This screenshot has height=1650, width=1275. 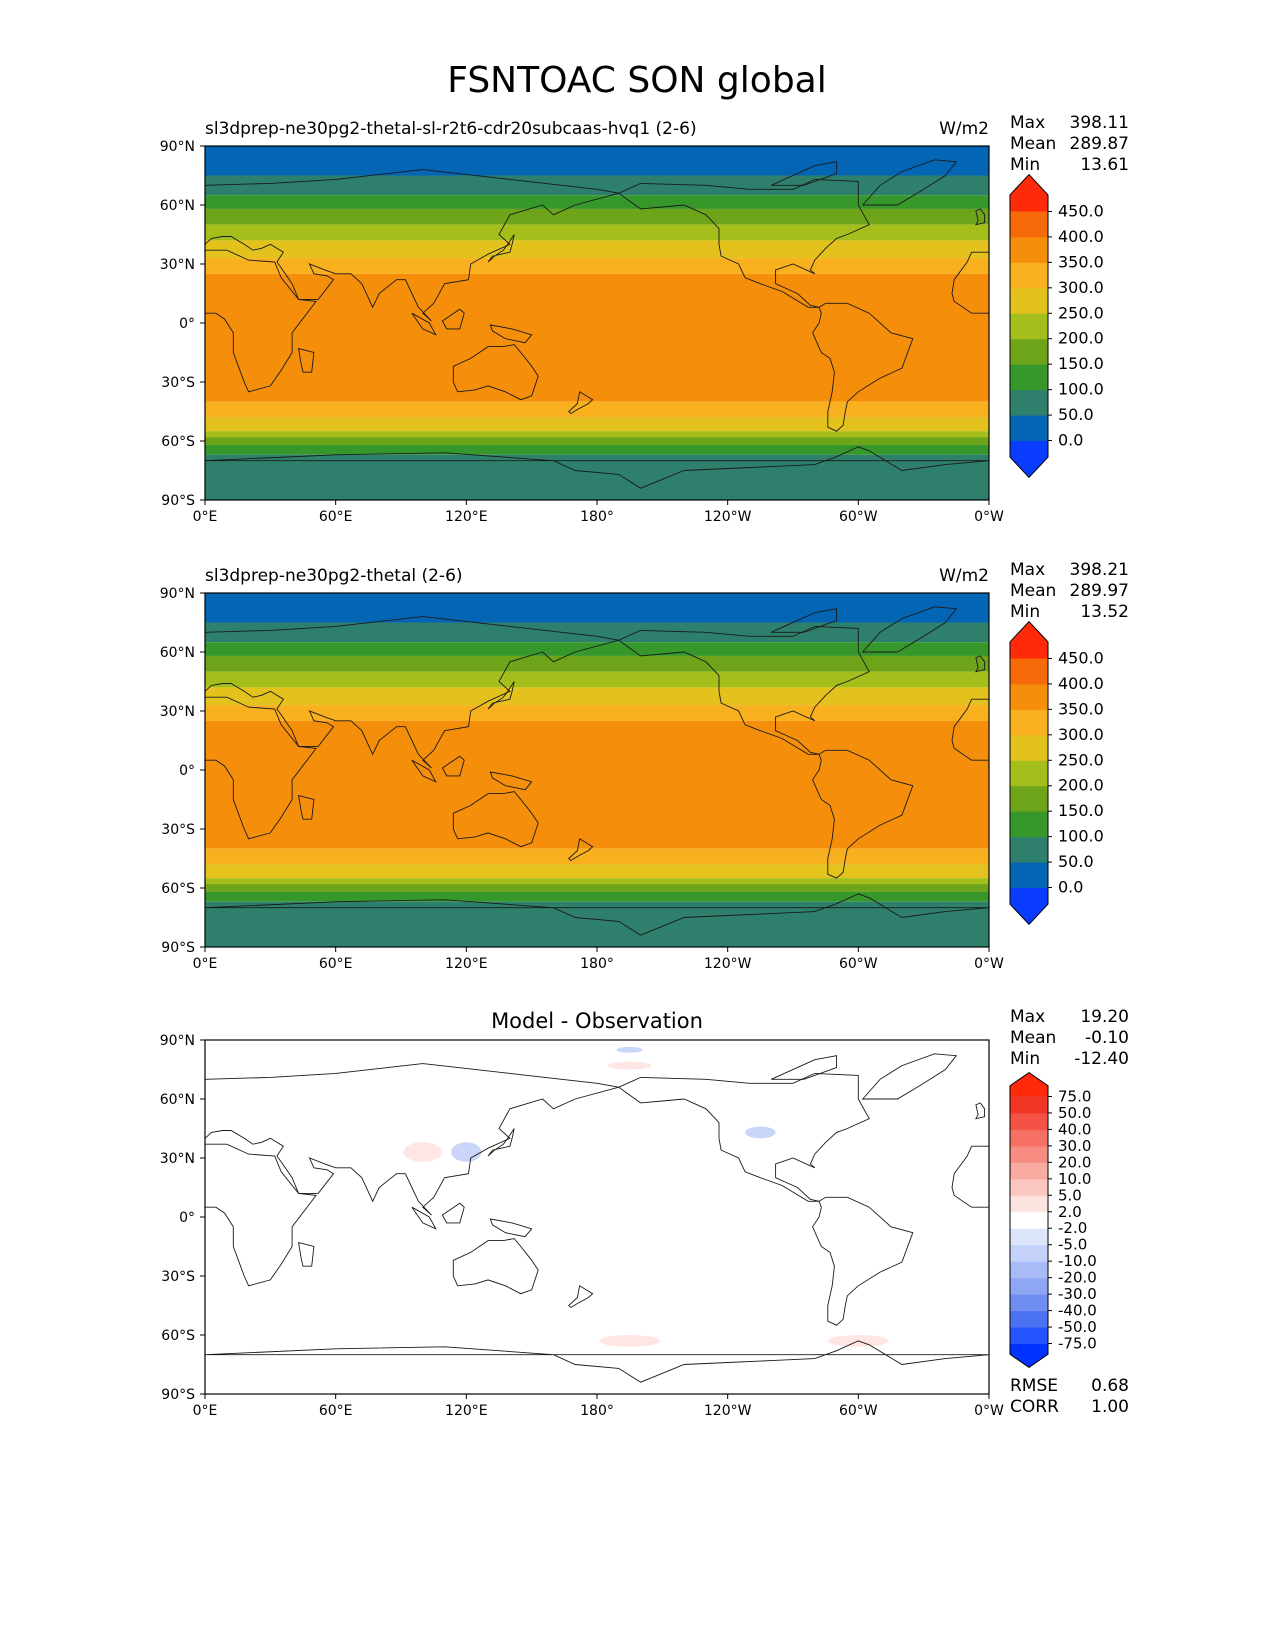 What do you see at coordinates (1077, 1294) in the screenshot?
I see `colorbar-label: -30.0` at bounding box center [1077, 1294].